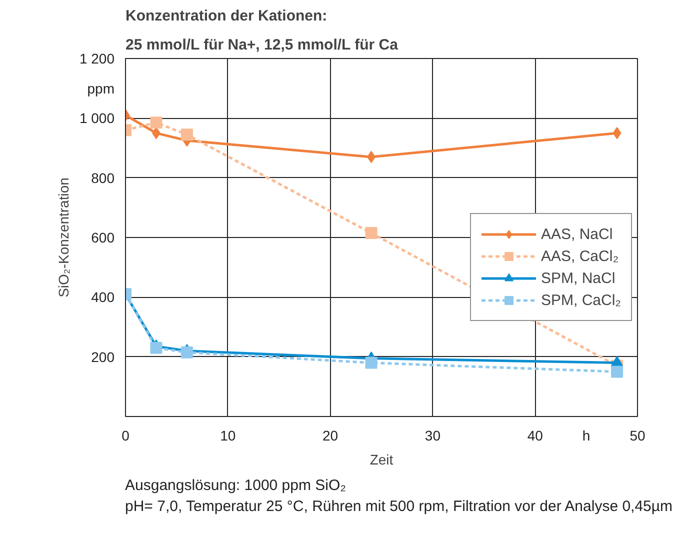 The width and height of the screenshot is (681, 559). Describe the element at coordinates (235, 485) in the screenshot. I see `text: Ausgangslösung: 1000 ppm SiO₂` at that location.